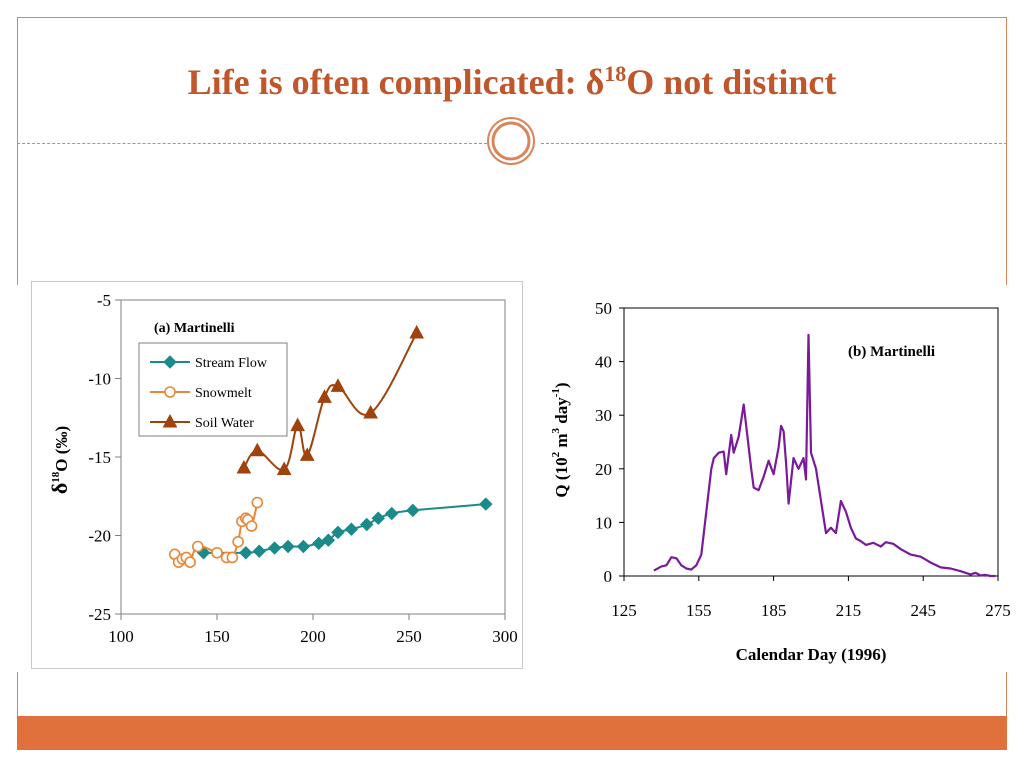  Describe the element at coordinates (512, 17) in the screenshot. I see `slide-frame-top` at that location.